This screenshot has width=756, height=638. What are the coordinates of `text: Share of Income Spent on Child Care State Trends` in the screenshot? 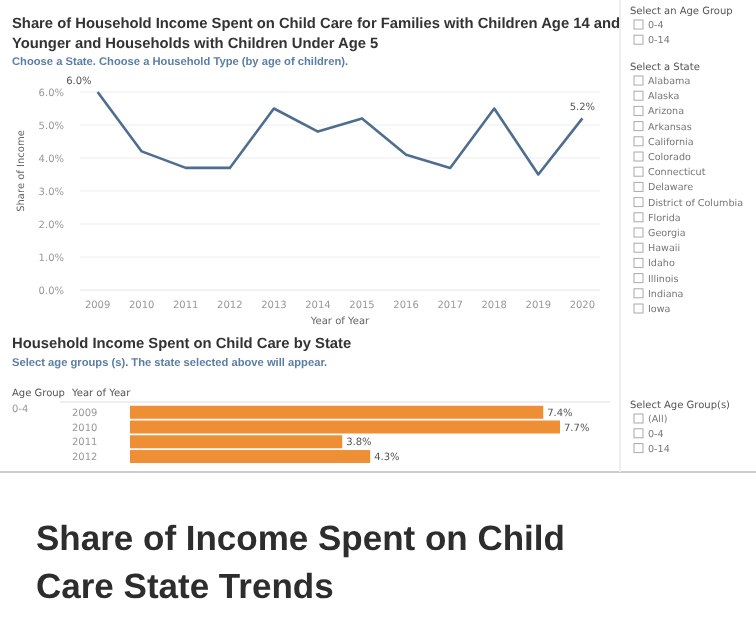 It's located at (300, 562).